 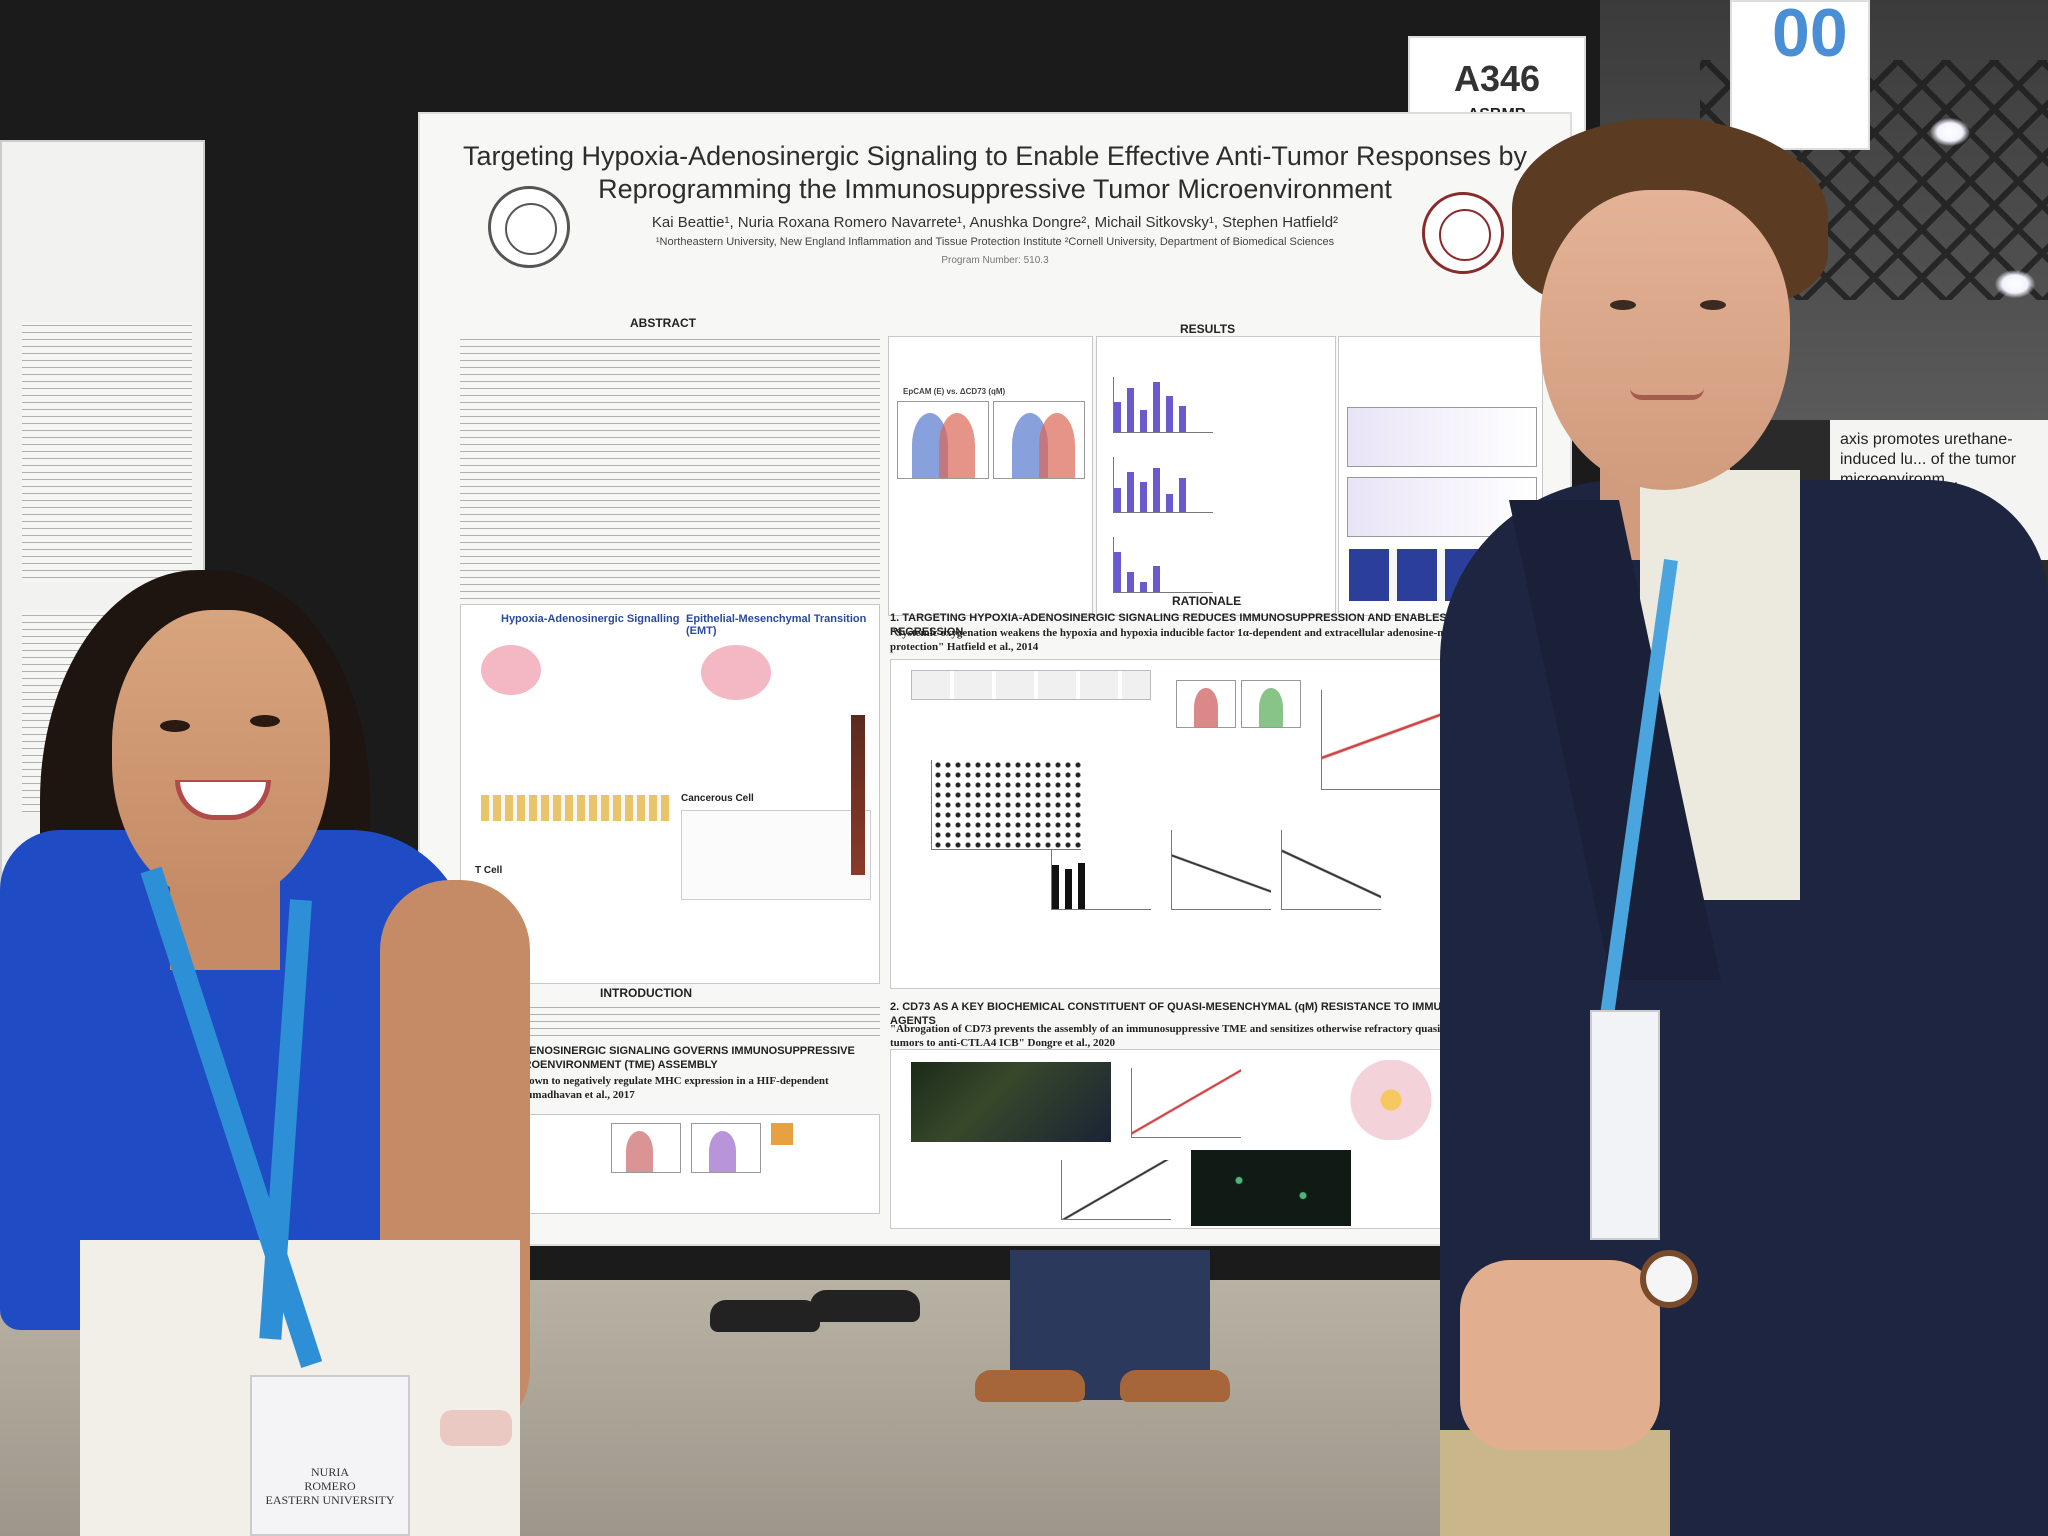 What do you see at coordinates (995, 260) in the screenshot?
I see `program-number: Program Number: 510.3` at bounding box center [995, 260].